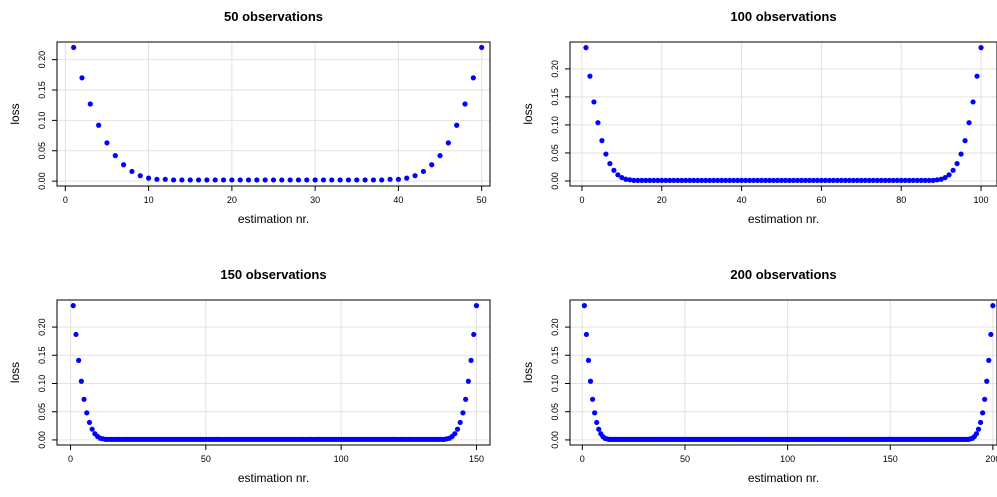 Image resolution: width=997 pixels, height=497 pixels. What do you see at coordinates (783, 274) in the screenshot?
I see `panel-title: 200 observations` at bounding box center [783, 274].